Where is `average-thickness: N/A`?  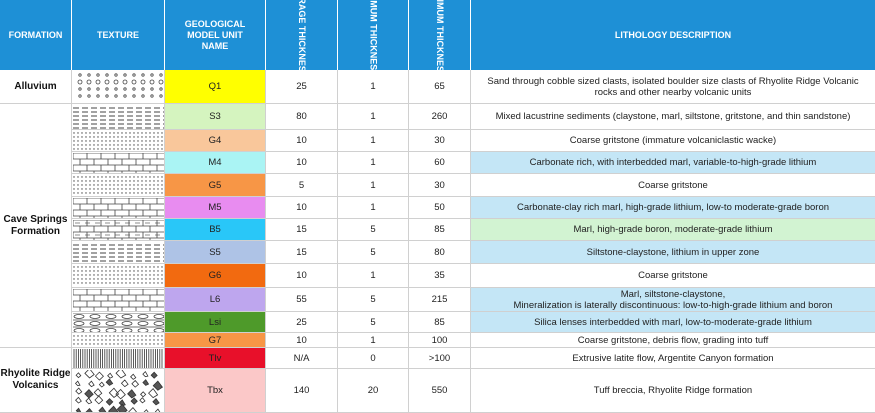 average-thickness: N/A is located at coordinates (301, 358).